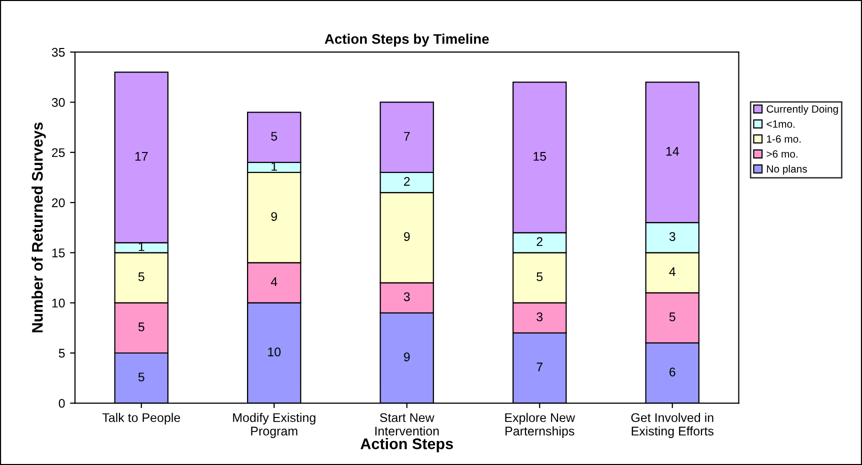 Image resolution: width=862 pixels, height=465 pixels. I want to click on data-label: 14, so click(672, 151).